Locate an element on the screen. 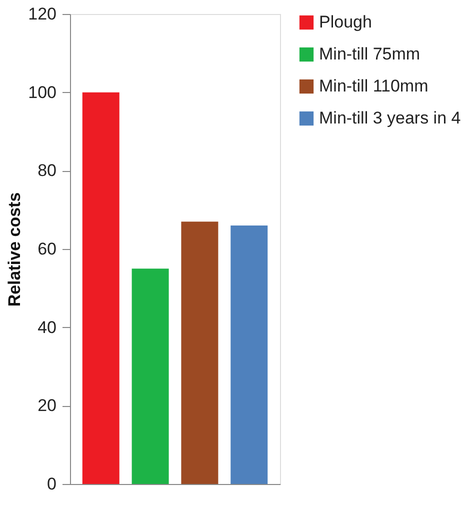 The height and width of the screenshot is (520, 474). y-tick-label: 60 is located at coordinates (47, 249).